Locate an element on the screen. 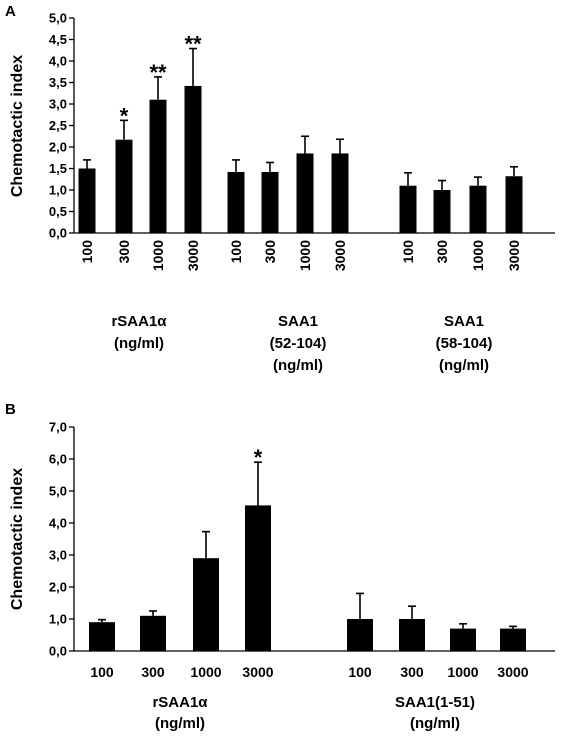 Image resolution: width=561 pixels, height=743 pixels. panel-b-y-tick-label: 3,0 is located at coordinates (58, 555).